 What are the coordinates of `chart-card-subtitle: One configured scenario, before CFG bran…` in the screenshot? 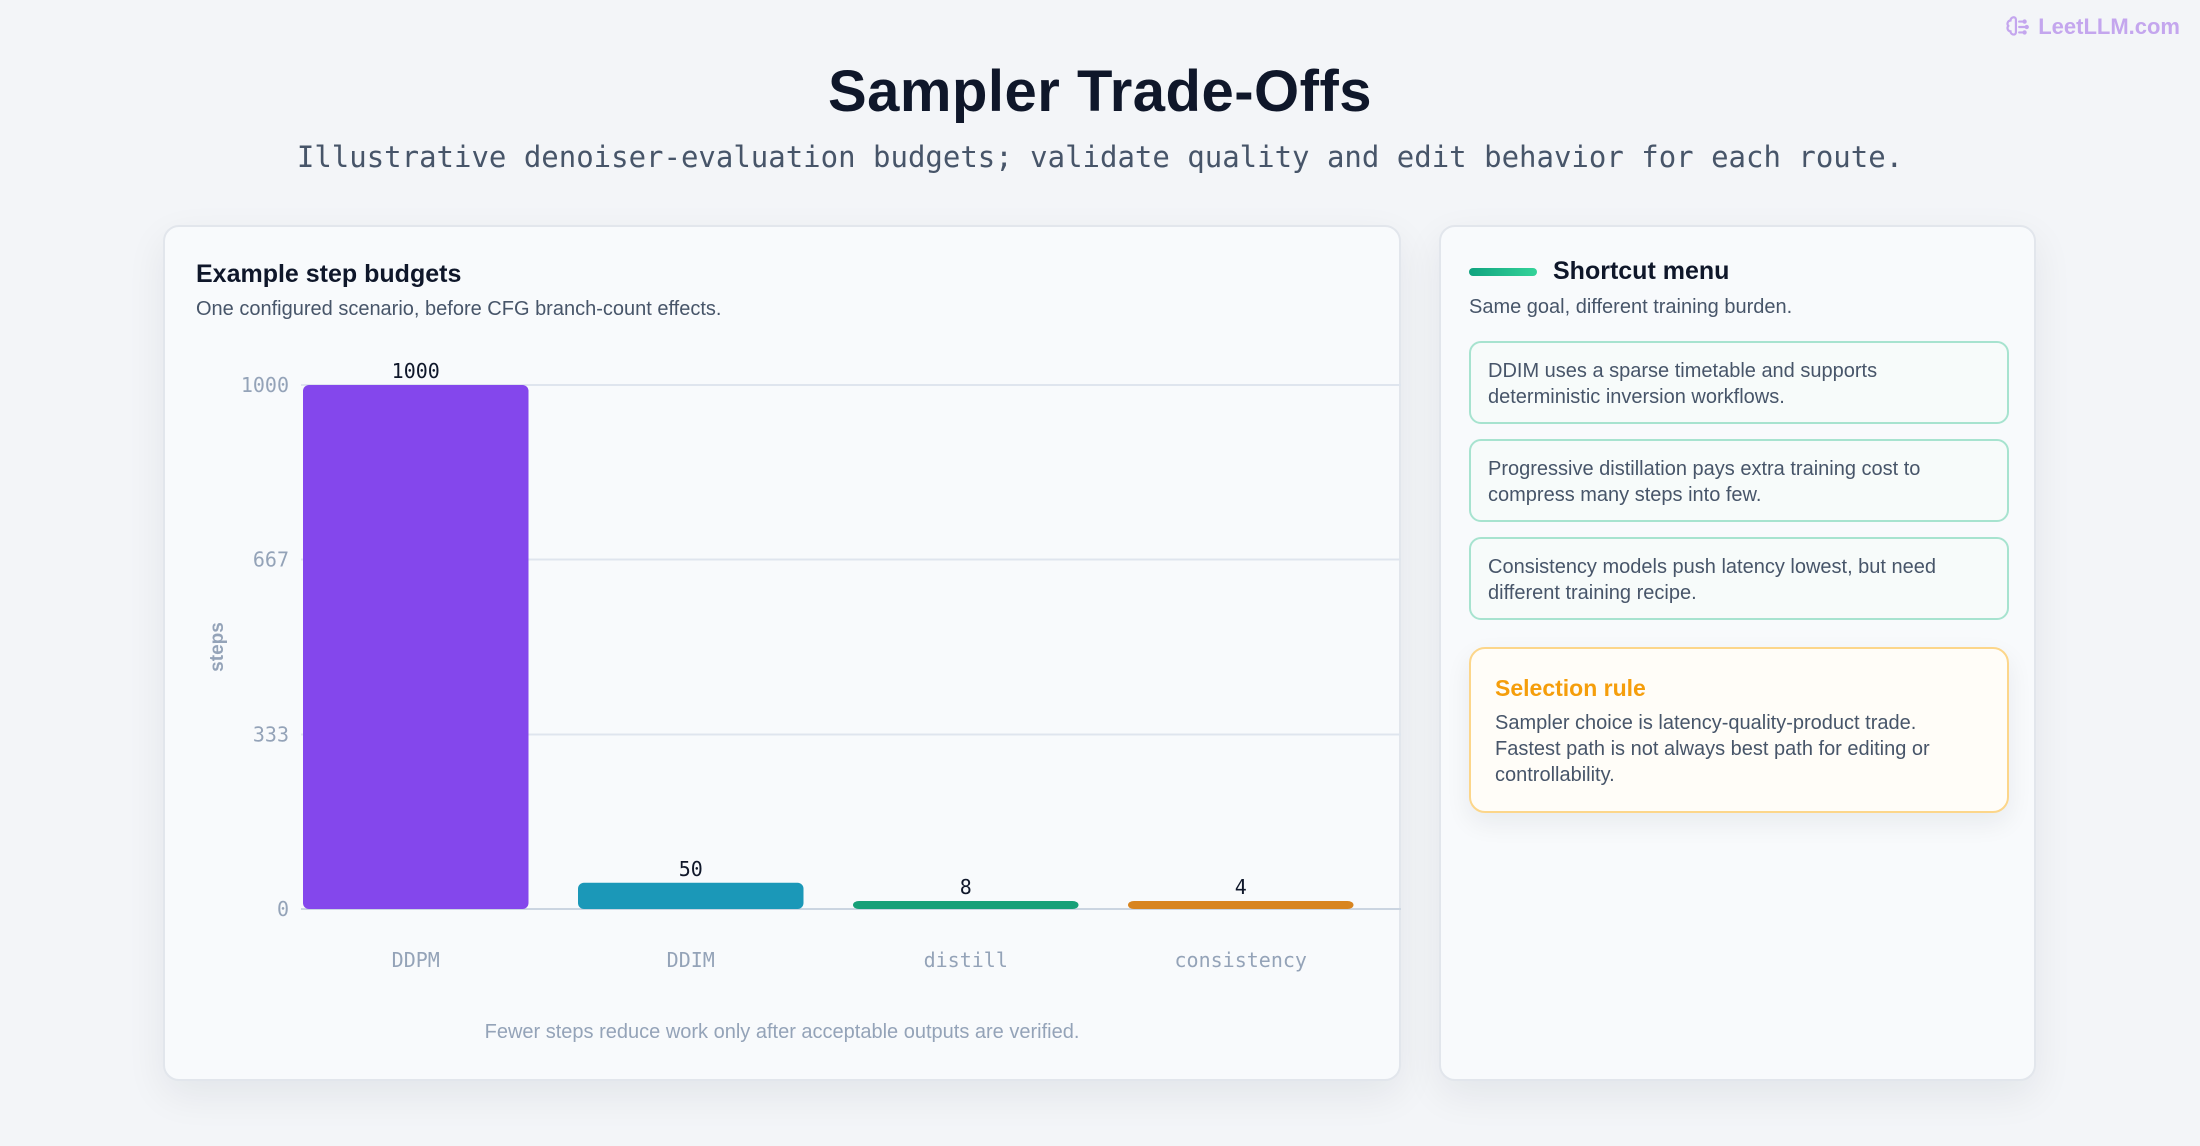 It's located at (459, 309).